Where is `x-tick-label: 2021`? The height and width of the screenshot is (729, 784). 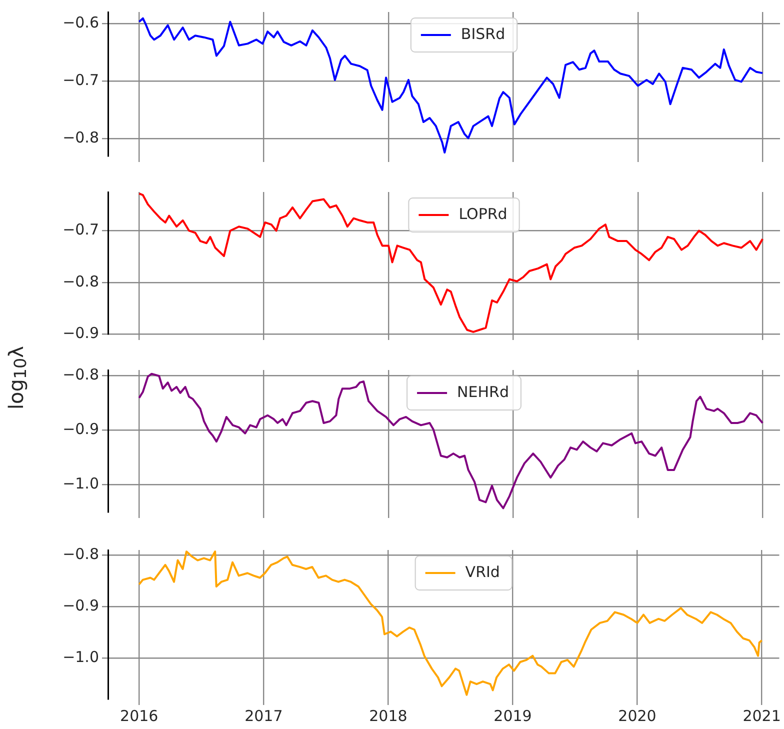 x-tick-label: 2021 is located at coordinates (761, 715).